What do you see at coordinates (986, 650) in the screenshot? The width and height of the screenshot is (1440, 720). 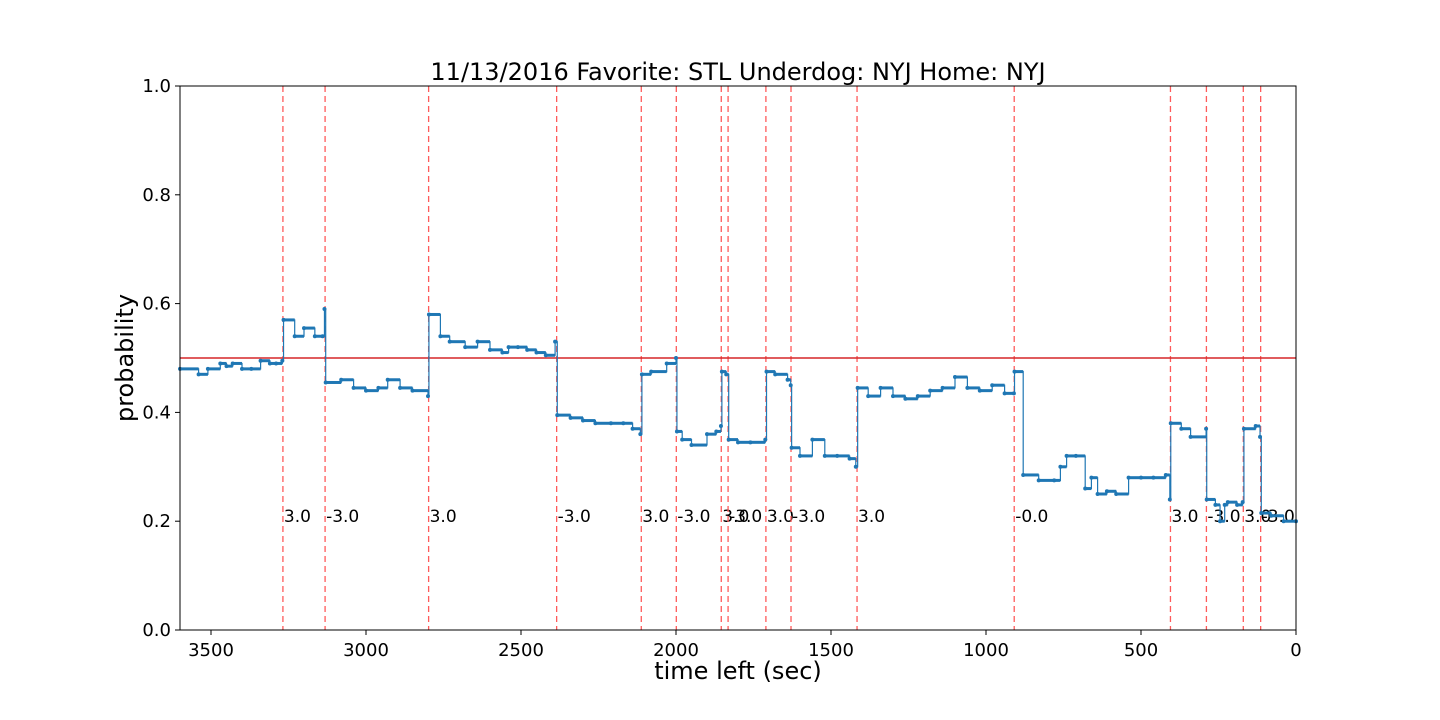 I see `x-tick-label: 1000` at bounding box center [986, 650].